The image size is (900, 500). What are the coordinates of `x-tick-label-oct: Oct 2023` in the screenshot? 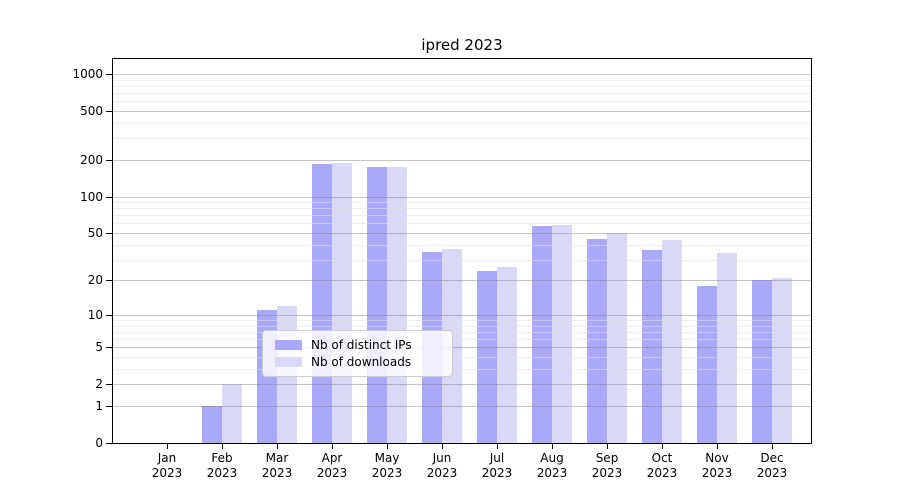 It's located at (662, 465).